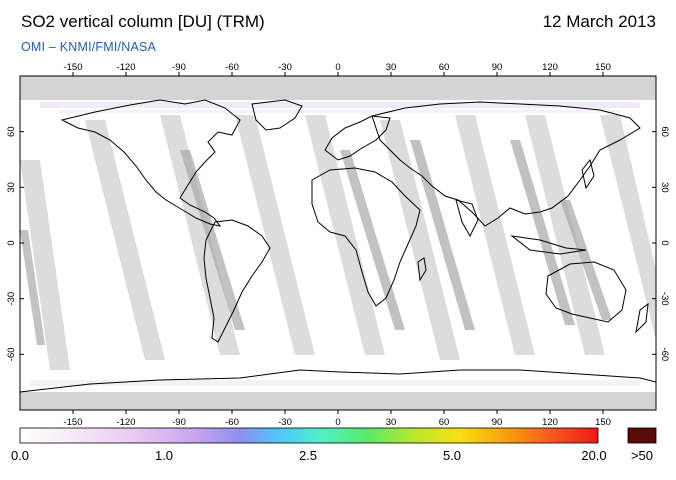  I want to click on bottom-lon-label-2: -90, so click(179, 422).